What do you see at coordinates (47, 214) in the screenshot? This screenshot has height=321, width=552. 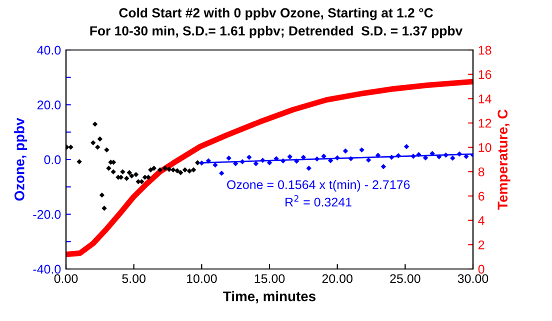 I see `y-tick-label: -20.0` at bounding box center [47, 214].